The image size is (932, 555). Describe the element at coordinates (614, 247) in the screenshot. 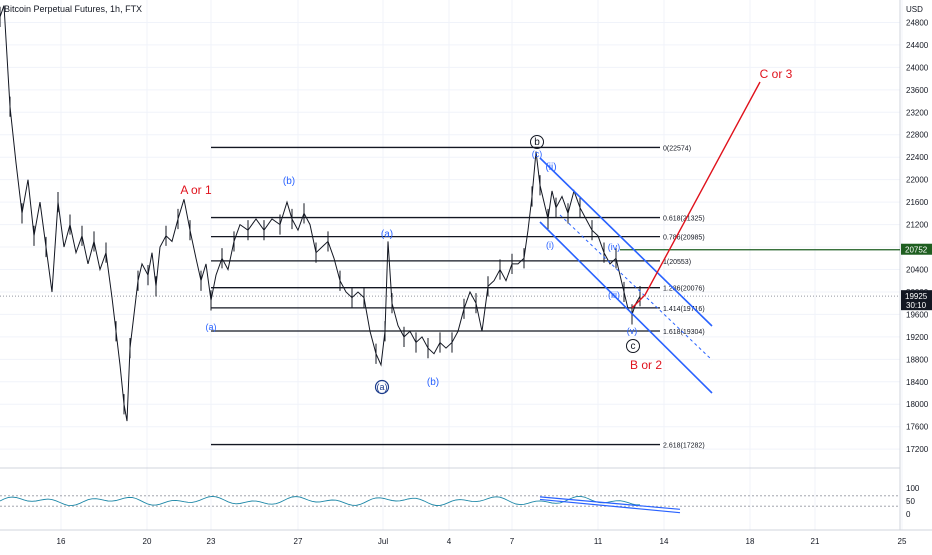

I see `wave-label: (iv)` at that location.